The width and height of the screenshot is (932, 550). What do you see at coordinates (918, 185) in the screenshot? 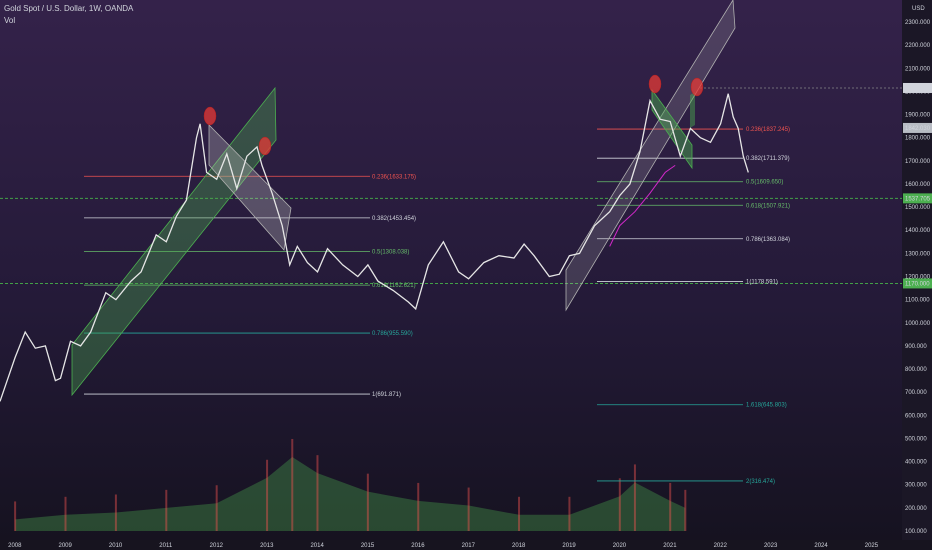
I see `price-tick-label: 1600.000` at bounding box center [918, 185].